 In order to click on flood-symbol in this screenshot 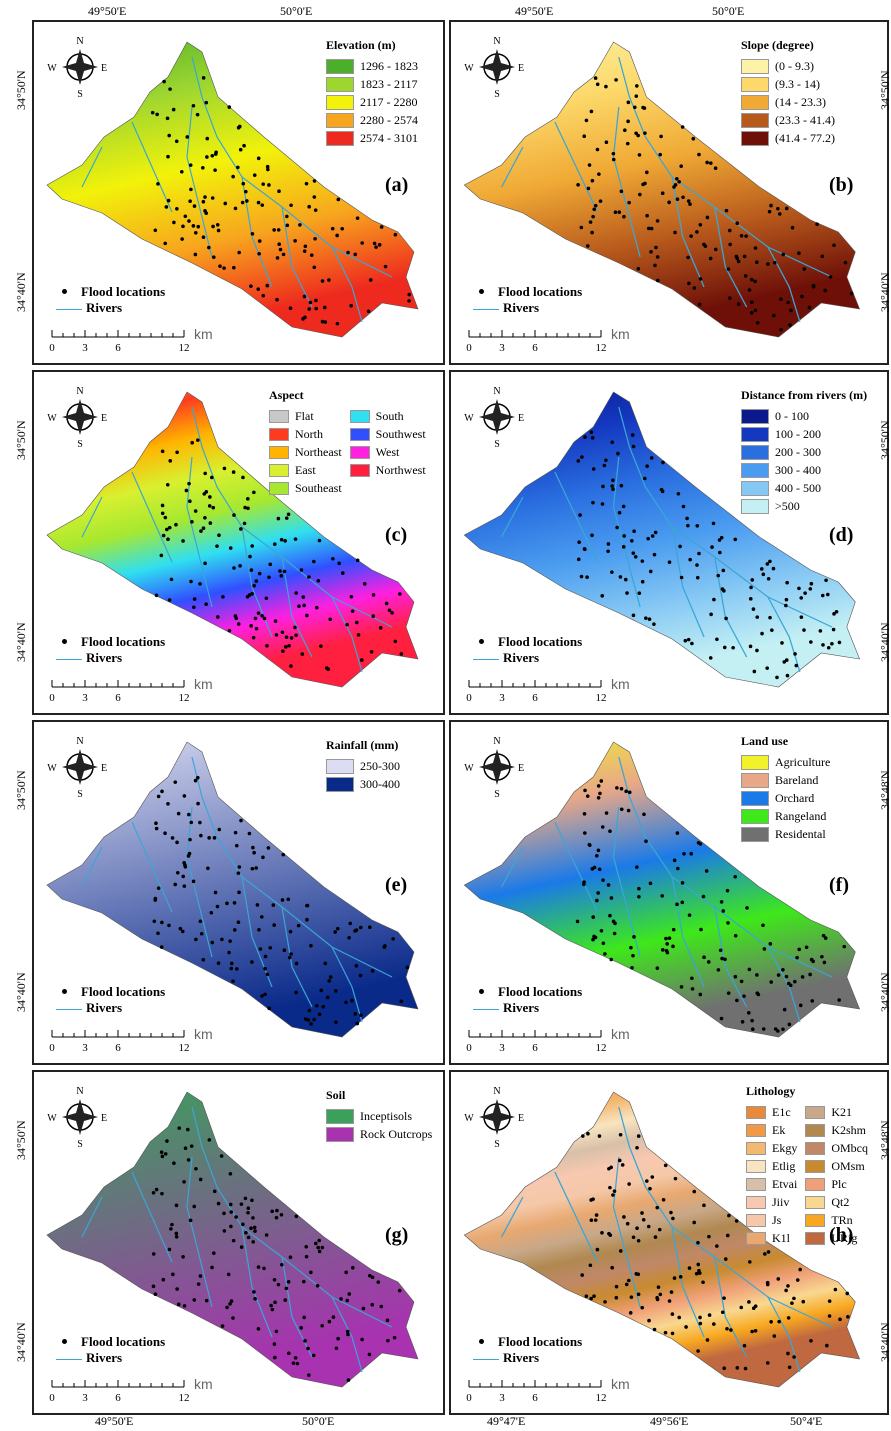, I will do `click(64, 291)`.